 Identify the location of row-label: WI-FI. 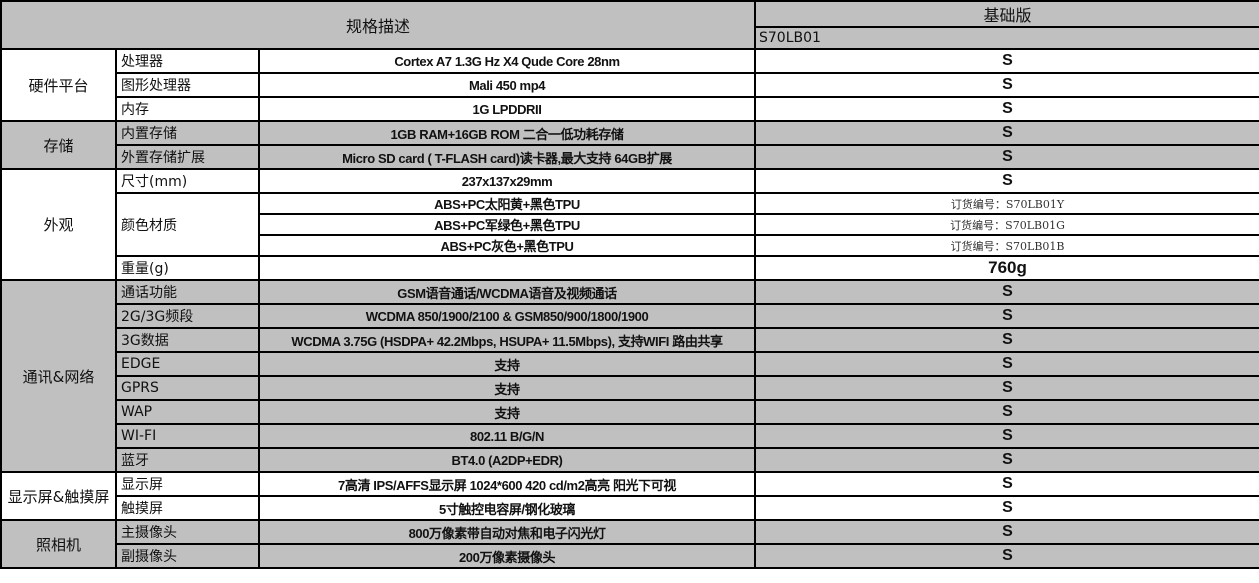
(187, 436).